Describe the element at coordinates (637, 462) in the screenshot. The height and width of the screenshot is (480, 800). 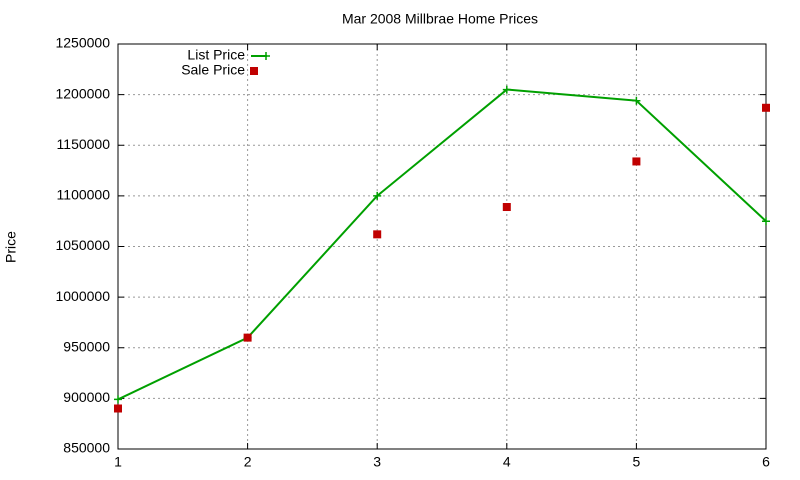
I see `x-tick-label: 5` at that location.